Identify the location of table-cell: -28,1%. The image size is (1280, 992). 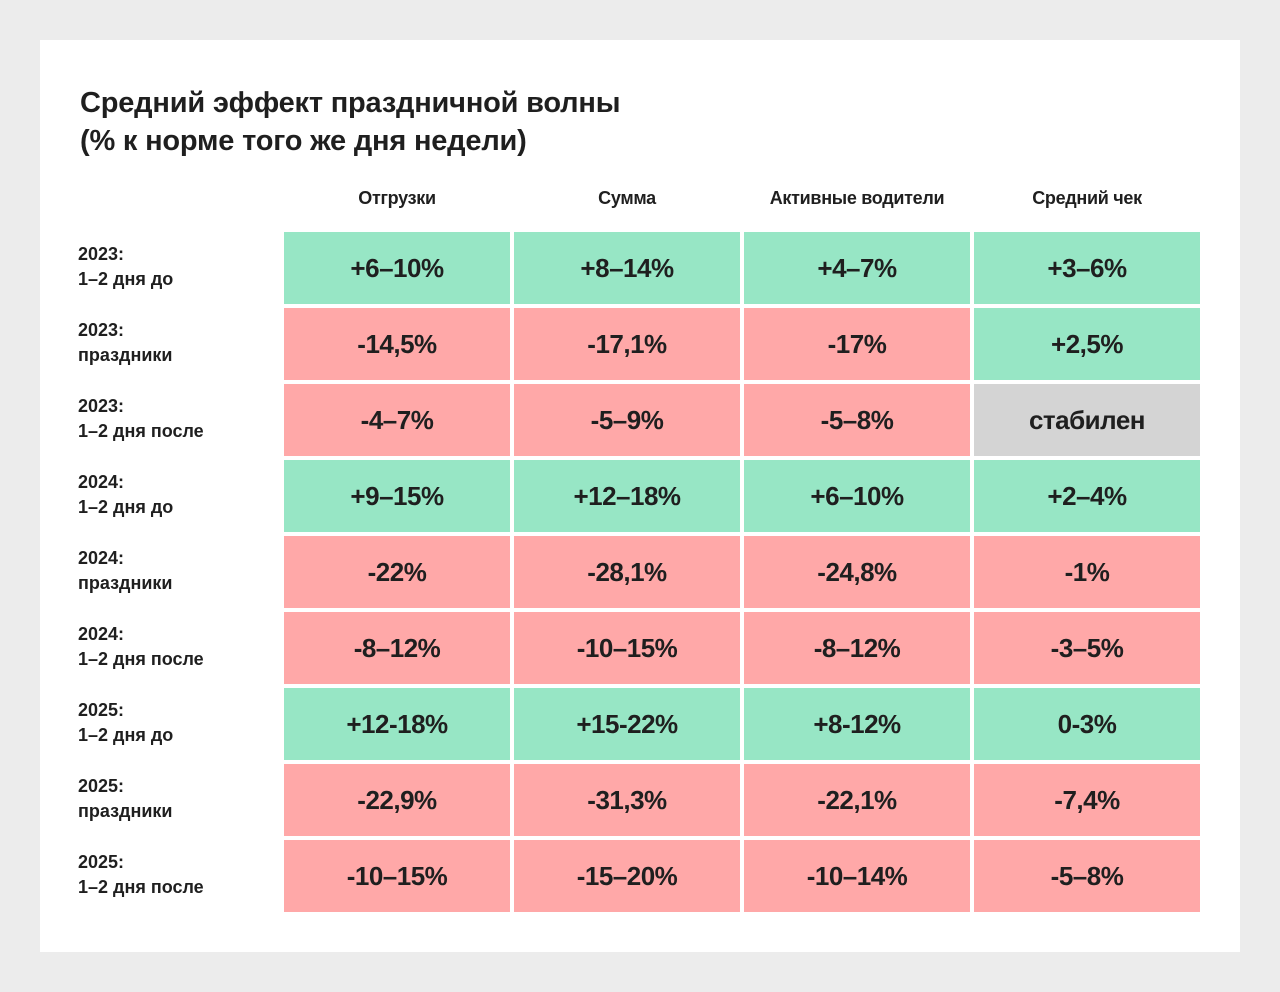
(627, 572).